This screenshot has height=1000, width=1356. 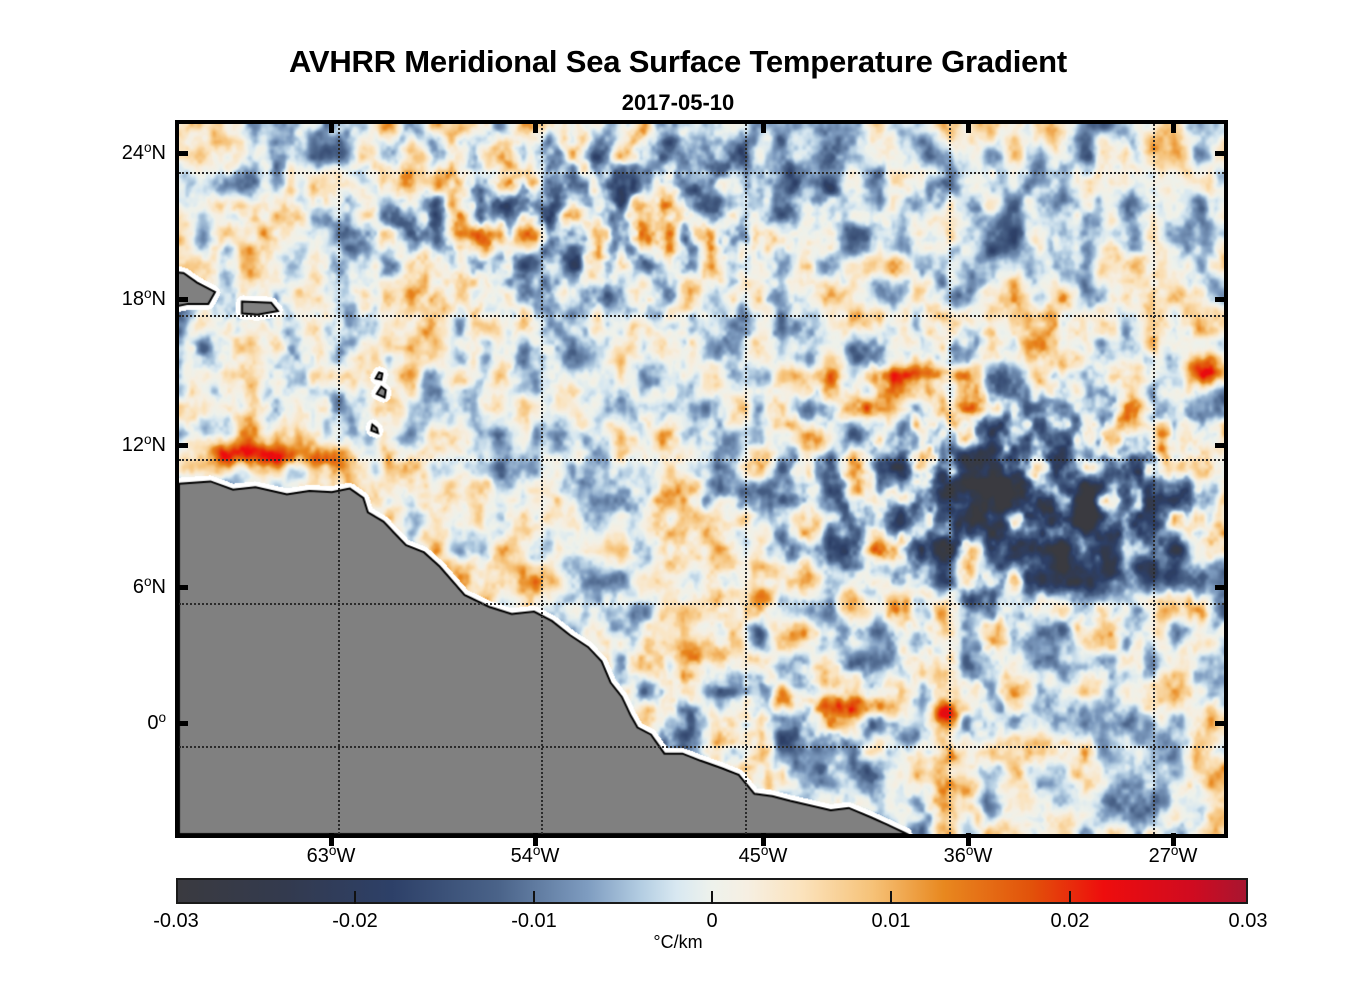 What do you see at coordinates (143, 298) in the screenshot?
I see `axis-label-latitude: 18oN` at bounding box center [143, 298].